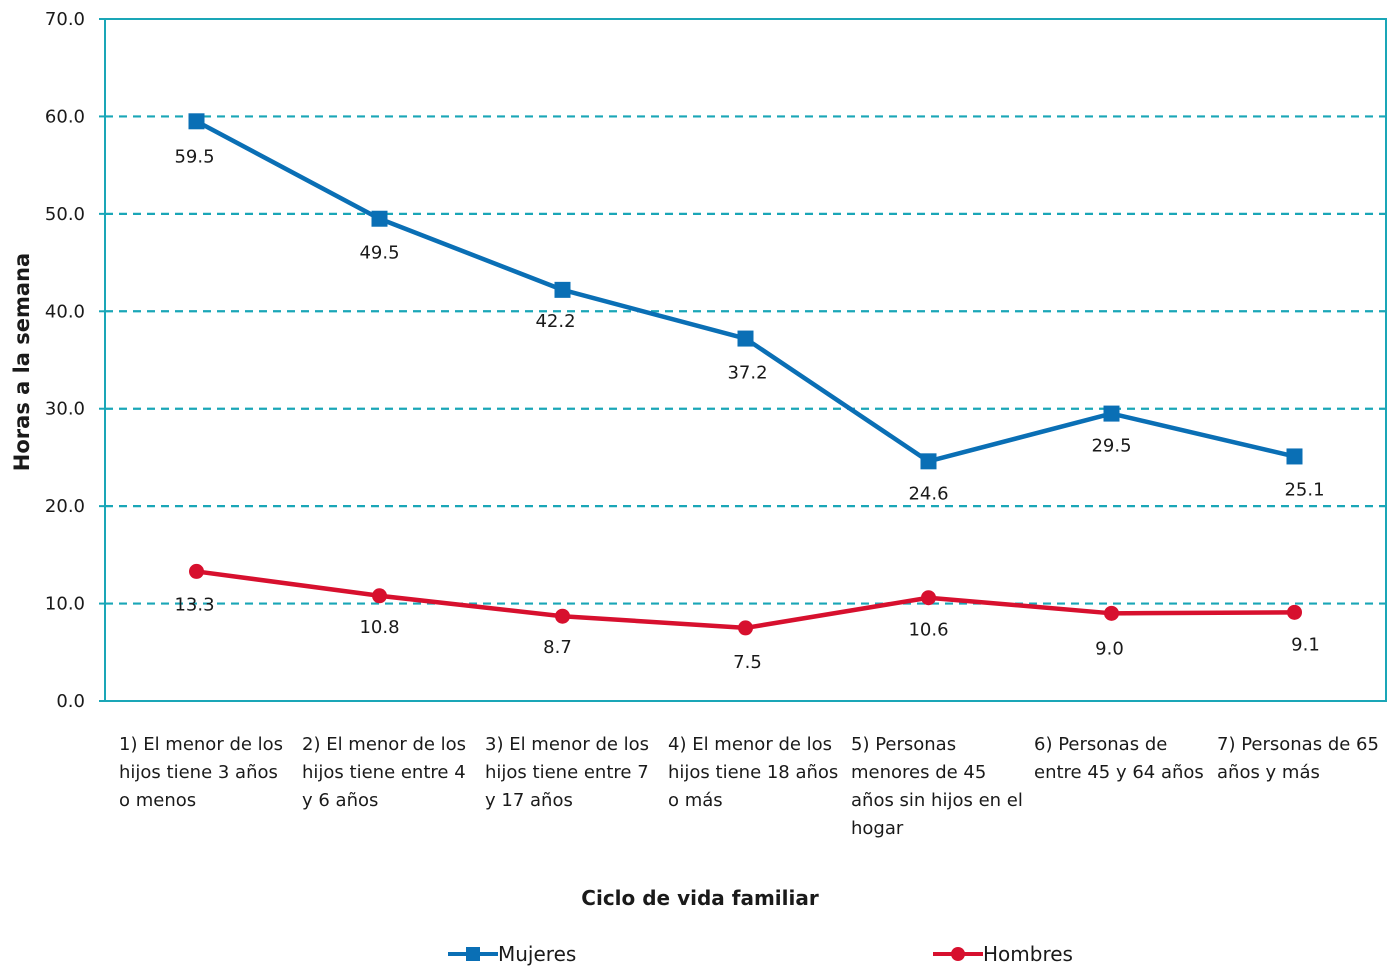 The height and width of the screenshot is (980, 1400). Describe the element at coordinates (22, 362) in the screenshot. I see `y-axis-title: Horas a la semana` at that location.